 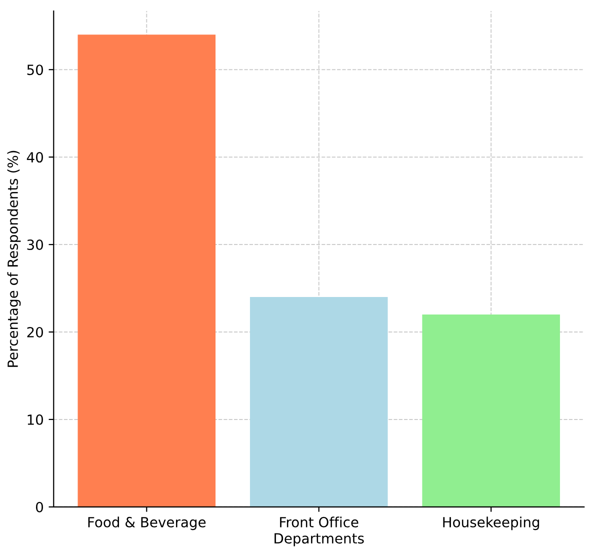 What do you see at coordinates (14, 258) in the screenshot?
I see `y-axis-title: Percentage of Respondents (%)` at bounding box center [14, 258].